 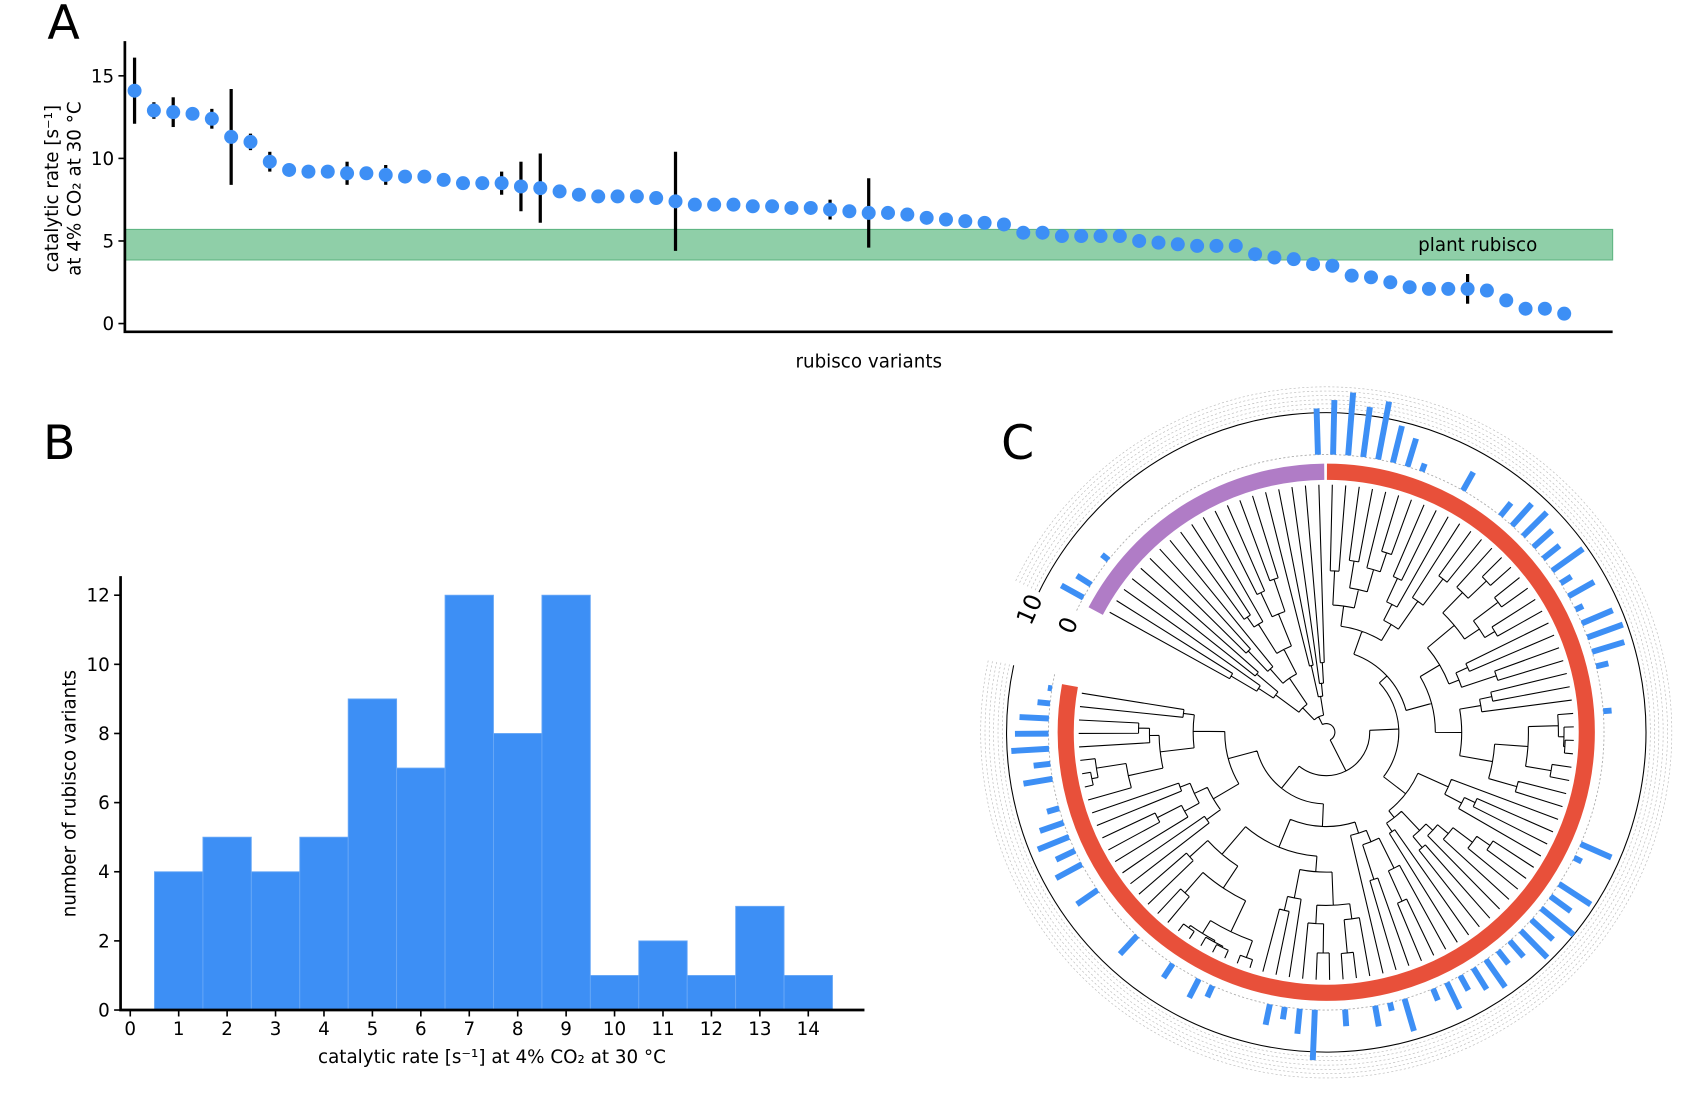 I want to click on clade-ring, so click(x=1206, y=539).